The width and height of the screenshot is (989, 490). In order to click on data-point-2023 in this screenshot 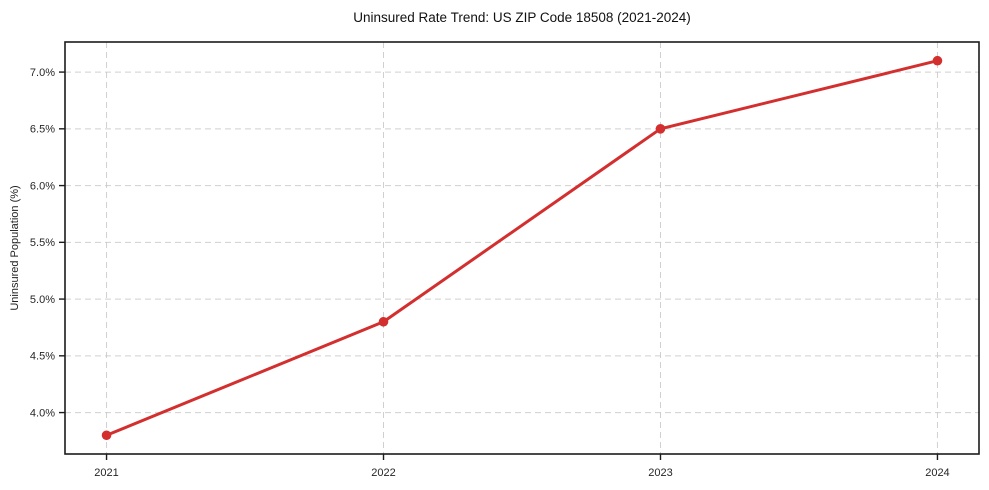, I will do `click(660, 129)`.